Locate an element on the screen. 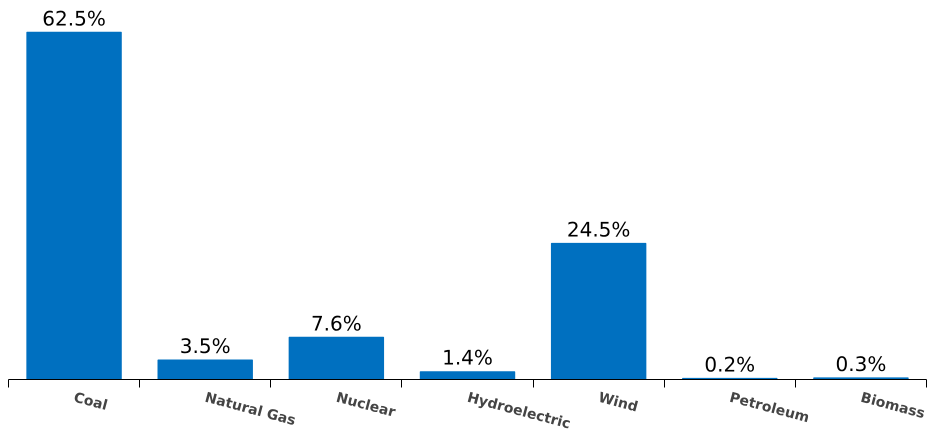  x-tick-label: Wind is located at coordinates (618, 403).